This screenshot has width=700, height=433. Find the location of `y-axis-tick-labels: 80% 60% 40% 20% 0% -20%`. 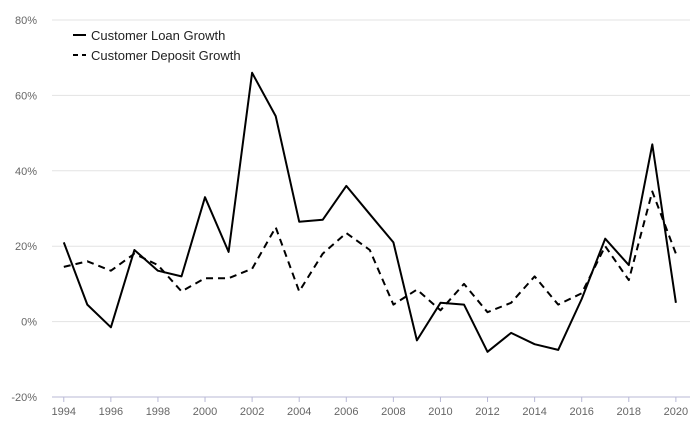

y-axis-tick-labels: 80% 60% 40% 20% 0% -20% is located at coordinates (24, 209).